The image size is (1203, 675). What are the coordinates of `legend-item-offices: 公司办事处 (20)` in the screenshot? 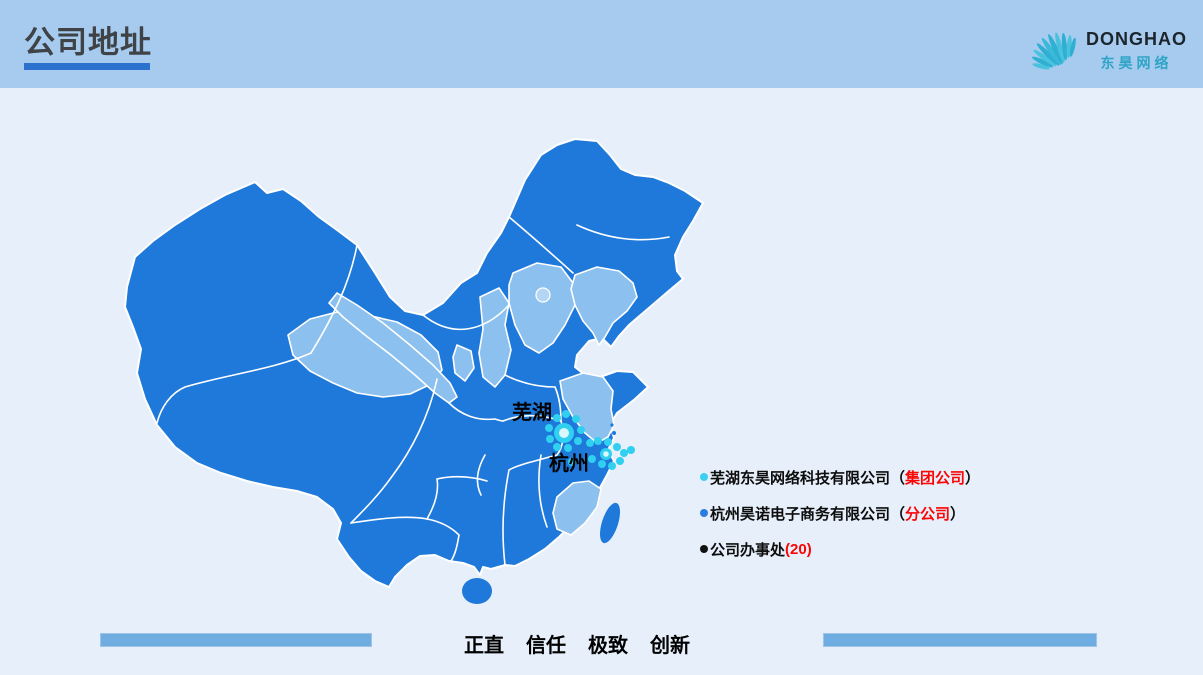 It's located at (840, 549).